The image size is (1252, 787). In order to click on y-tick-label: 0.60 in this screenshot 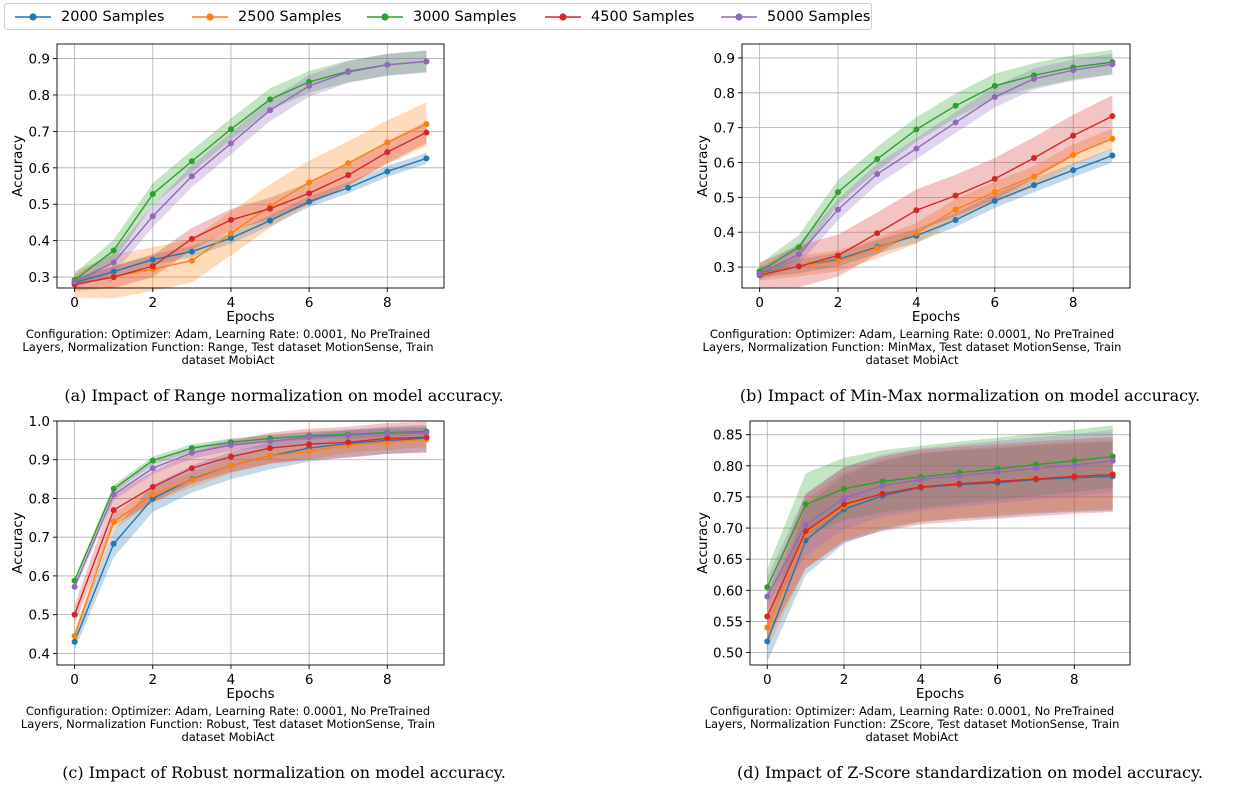, I will do `click(728, 591)`.